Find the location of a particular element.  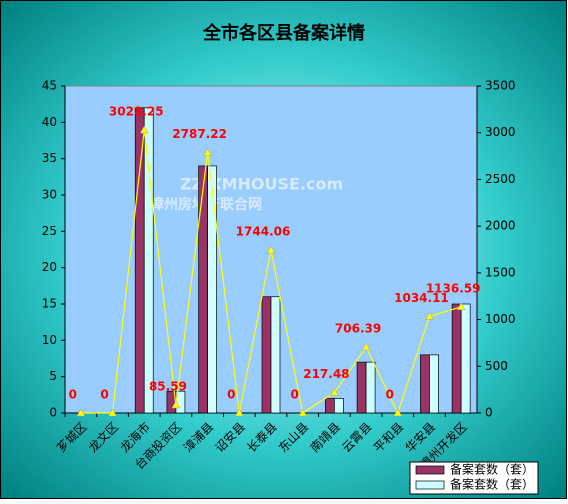

y-tick-label: 0 is located at coordinates (53, 413).